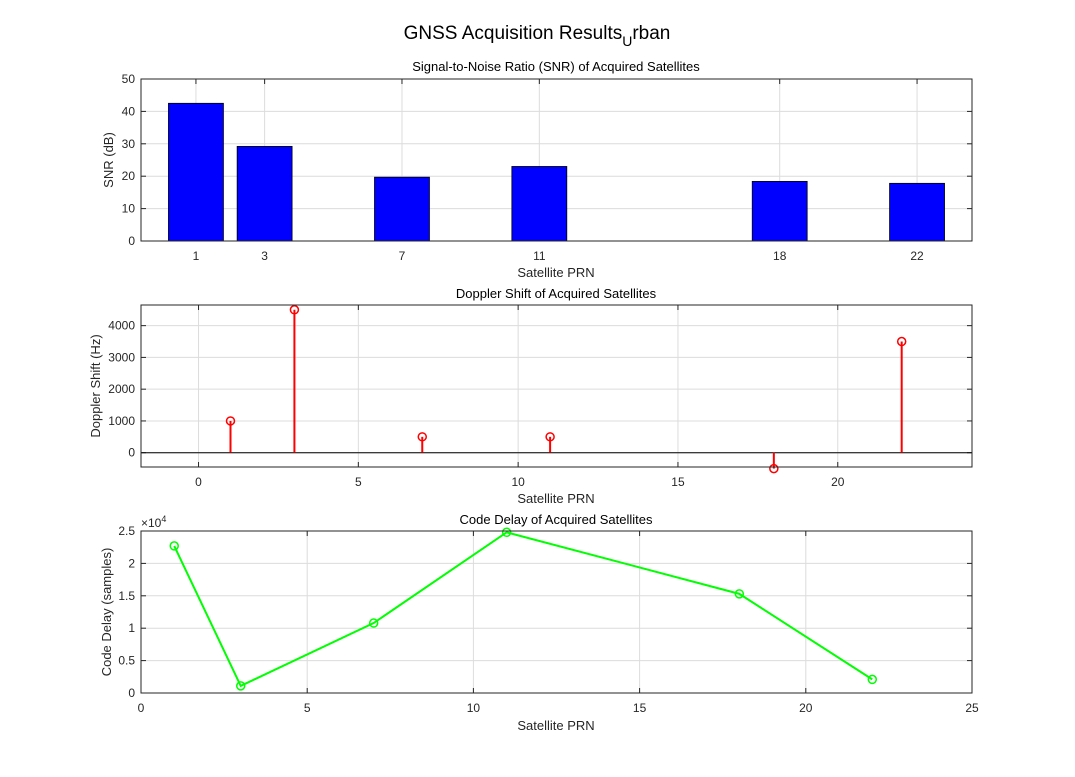  What do you see at coordinates (806, 708) in the screenshot?
I see `code-delay-x-tick-label: 20` at bounding box center [806, 708].